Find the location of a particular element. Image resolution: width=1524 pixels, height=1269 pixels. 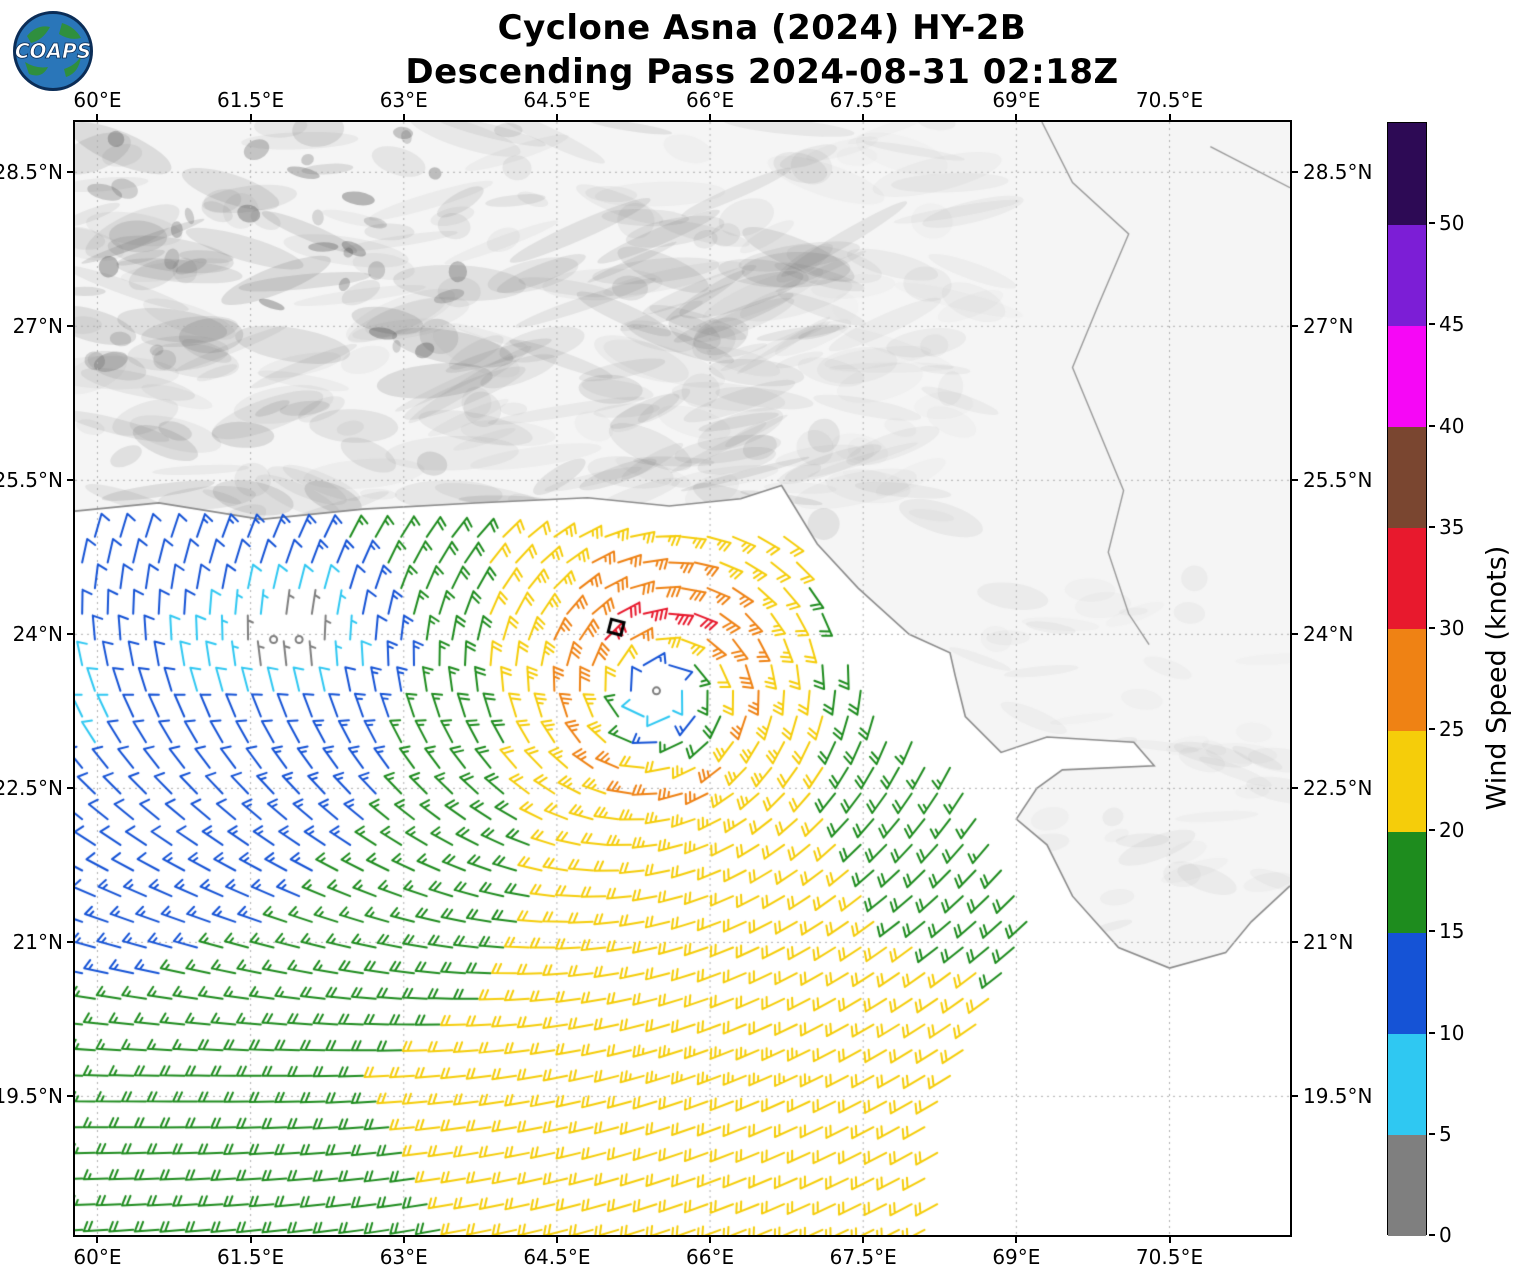

x-tick-label-bottom: 61.5°E is located at coordinates (251, 1257).